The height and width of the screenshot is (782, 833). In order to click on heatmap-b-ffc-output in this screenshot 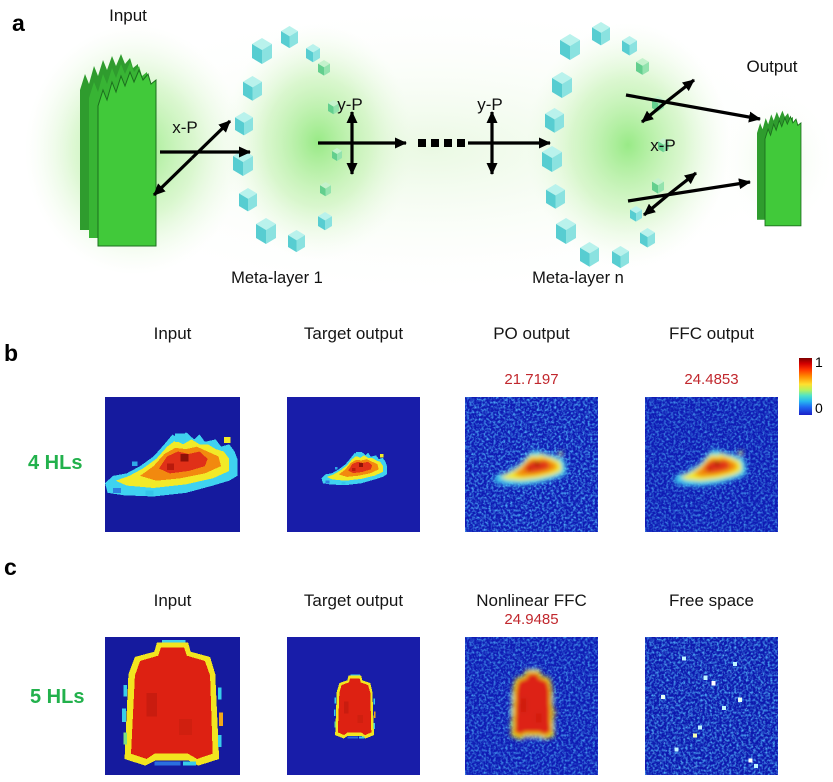, I will do `click(711, 464)`.